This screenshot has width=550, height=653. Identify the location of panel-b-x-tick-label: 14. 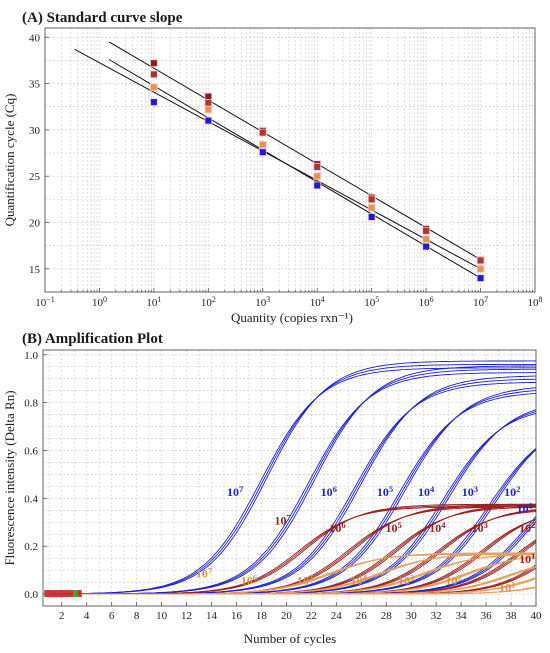
(212, 616).